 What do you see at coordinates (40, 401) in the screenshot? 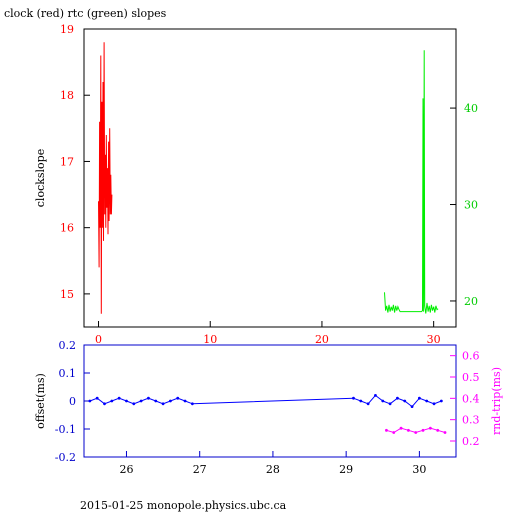
I see `bottom-left-ylabel: offset(ms)` at bounding box center [40, 401].